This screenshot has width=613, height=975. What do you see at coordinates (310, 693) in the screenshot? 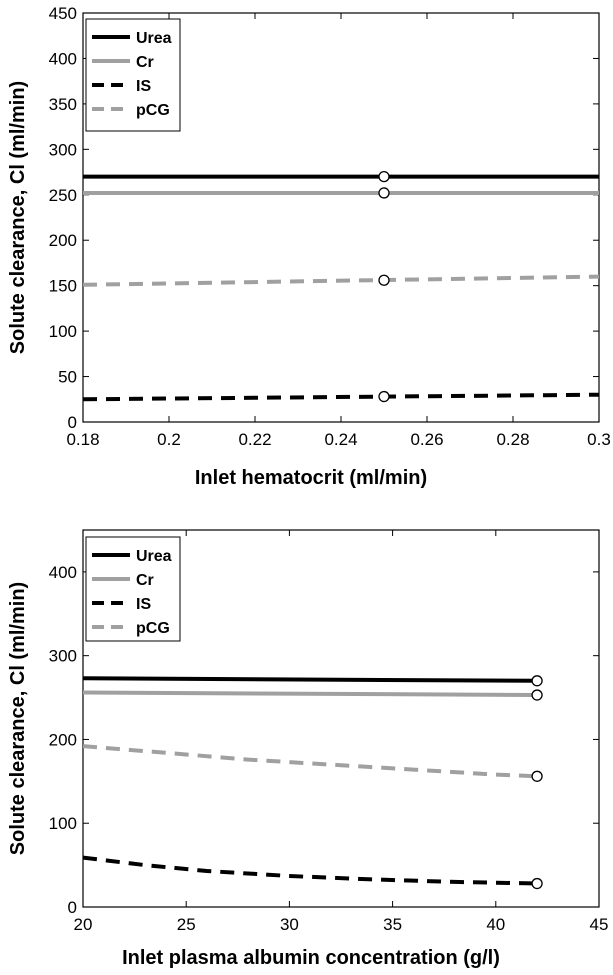
I see `series-line-cr` at bounding box center [310, 693].